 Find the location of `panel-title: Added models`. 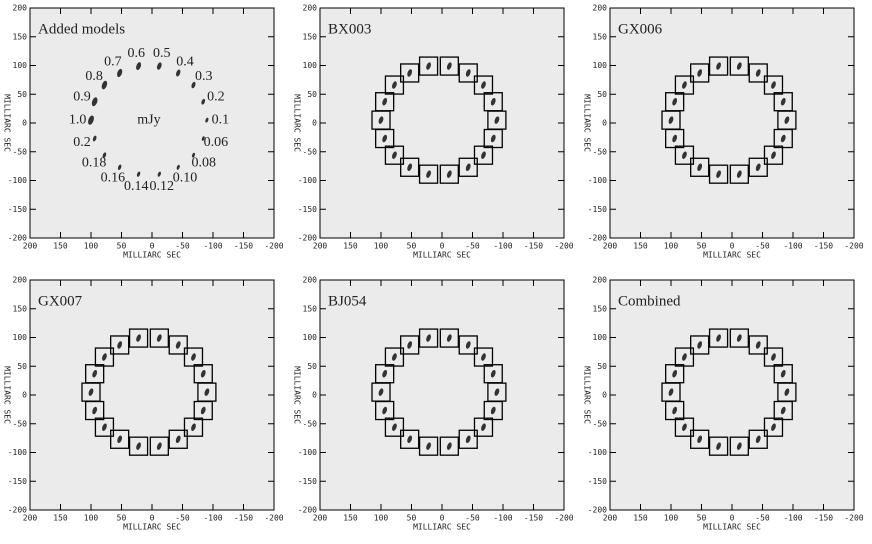

panel-title: Added models is located at coordinates (81, 29).